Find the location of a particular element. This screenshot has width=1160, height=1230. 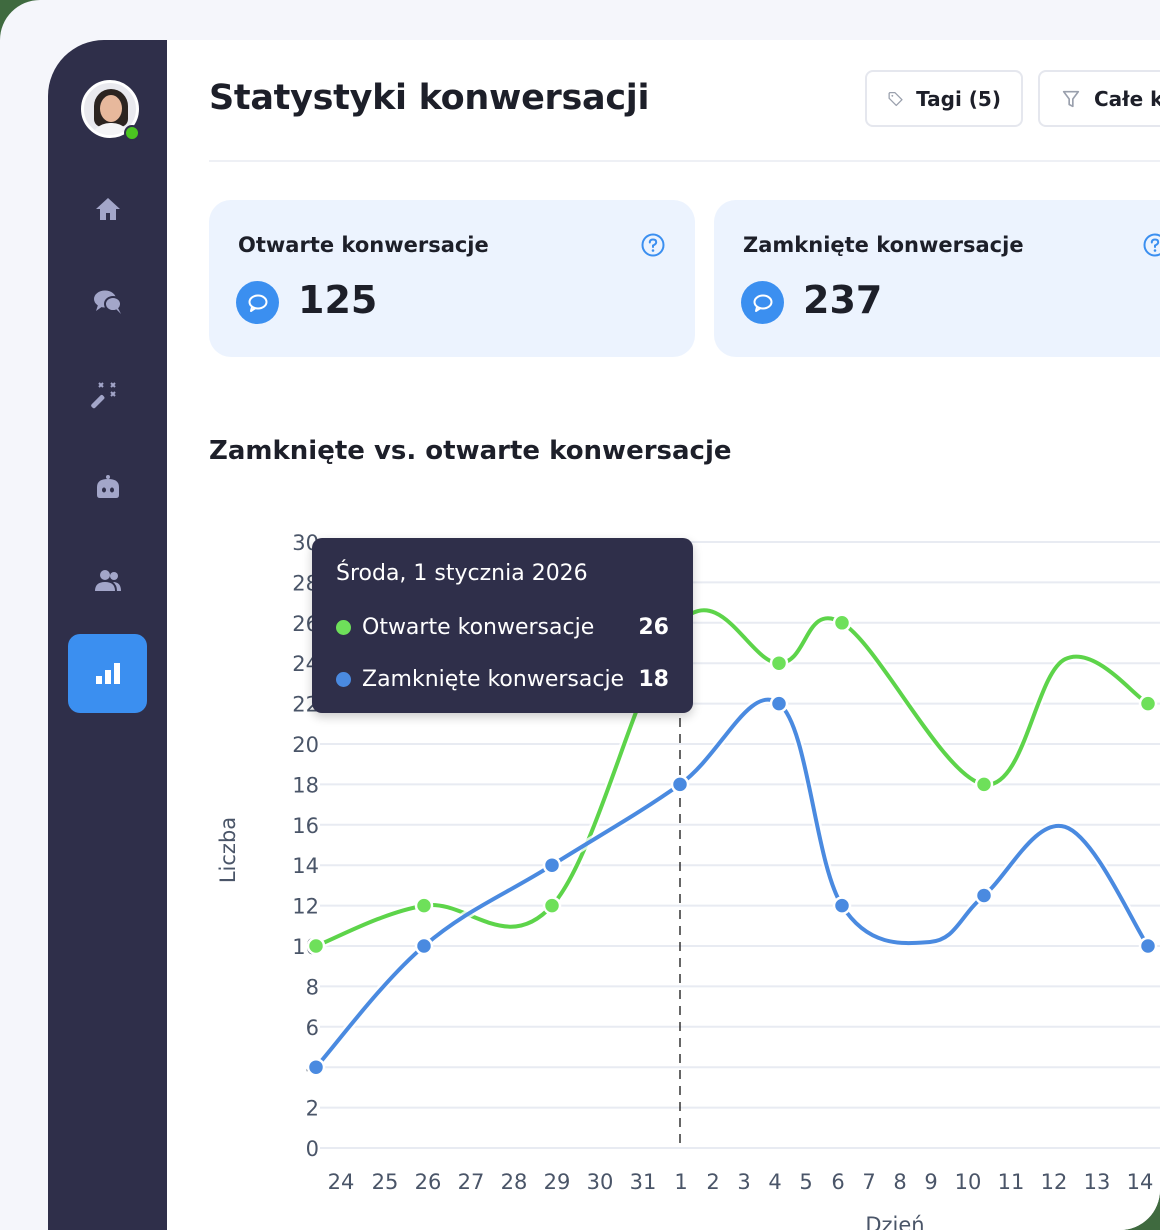

x-tick-label: 1 is located at coordinates (680, 1182).